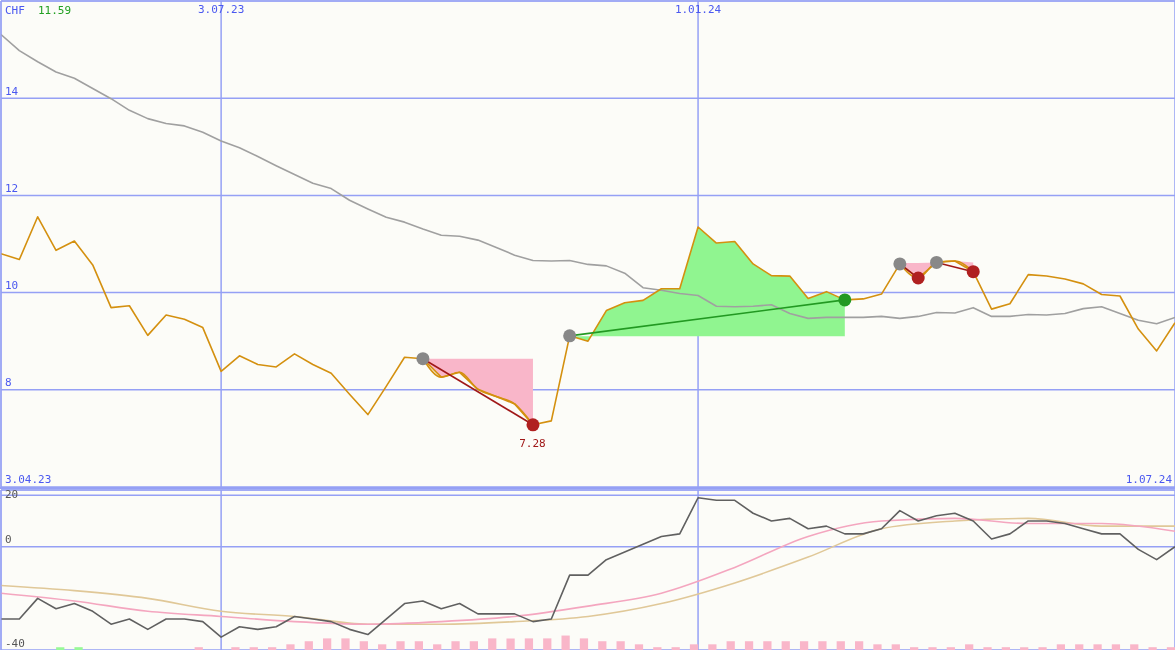 This screenshot has height=650, width=1175. I want to click on y-tick-label: 10, so click(12, 286).